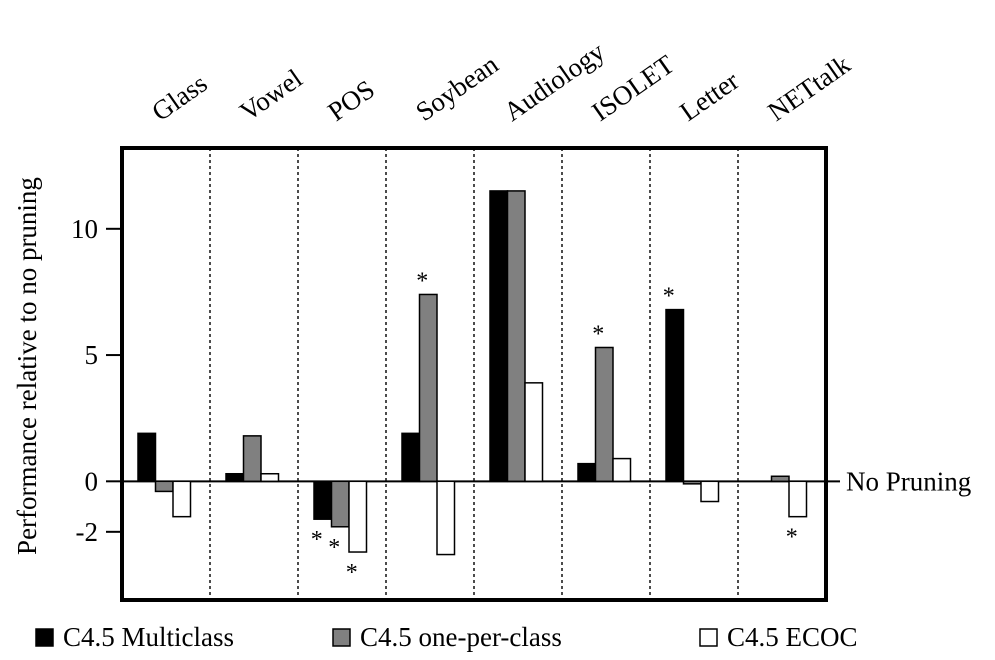 This screenshot has width=995, height=660. Describe the element at coordinates (182, 499) in the screenshot. I see `bar-glass-c4-5-ecoc` at that location.